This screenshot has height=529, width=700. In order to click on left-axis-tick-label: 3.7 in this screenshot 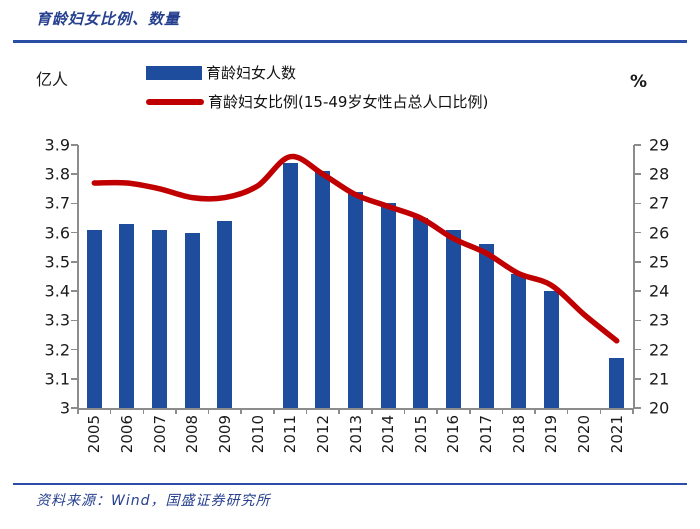, I will do `click(57, 203)`.